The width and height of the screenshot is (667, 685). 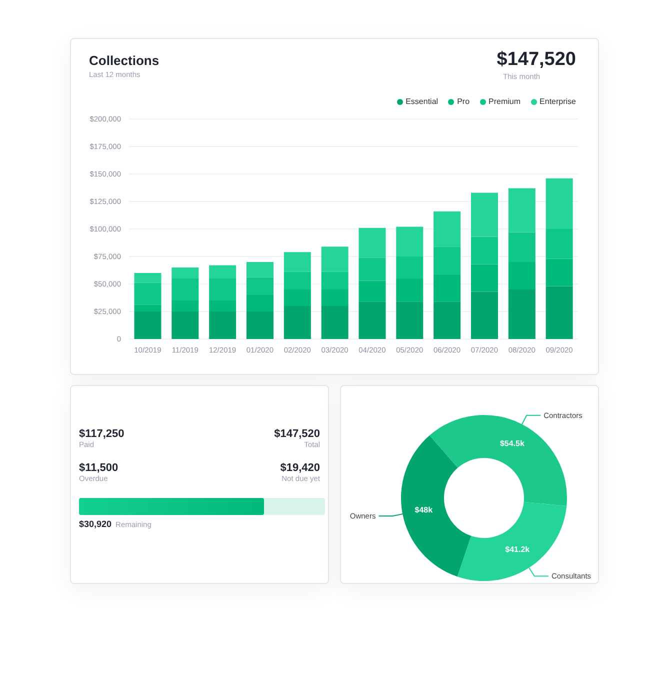 I want to click on data-label: $48k, so click(x=424, y=509).